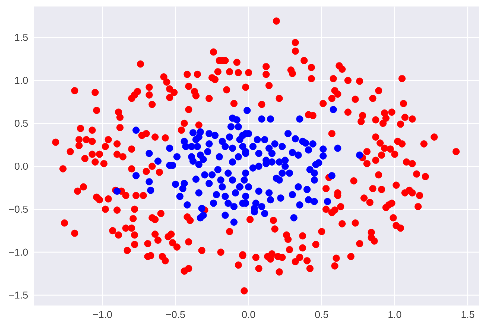  Describe the element at coordinates (21, 38) in the screenshot. I see `y-tick-label: 1.5` at that location.